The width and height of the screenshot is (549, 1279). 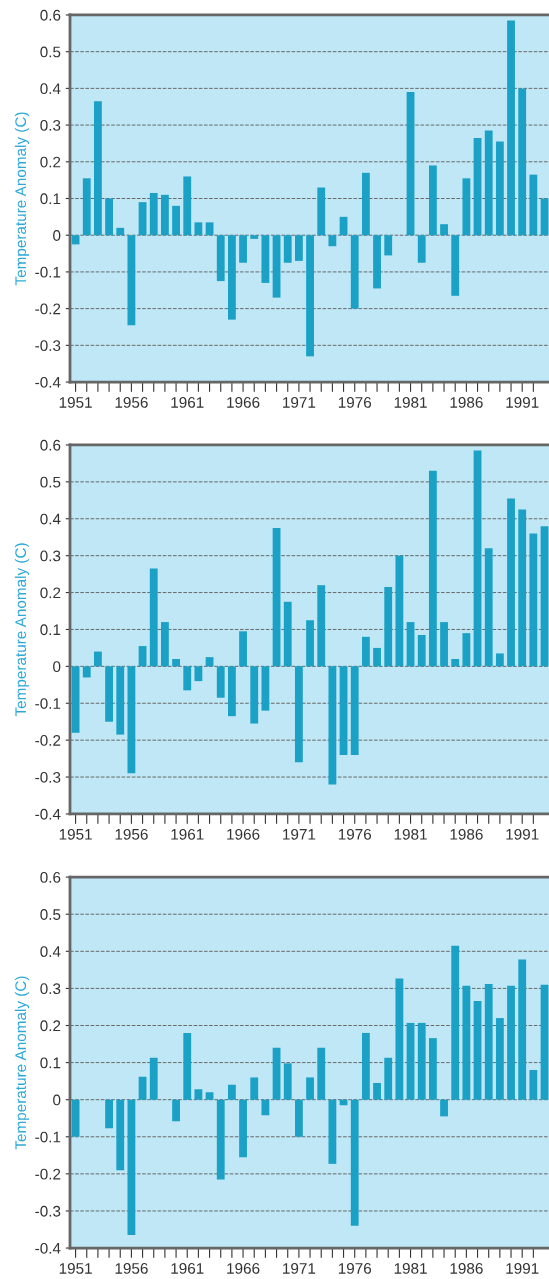 What do you see at coordinates (131, 1268) in the screenshot?
I see `x-tick-label: 1956` at bounding box center [131, 1268].